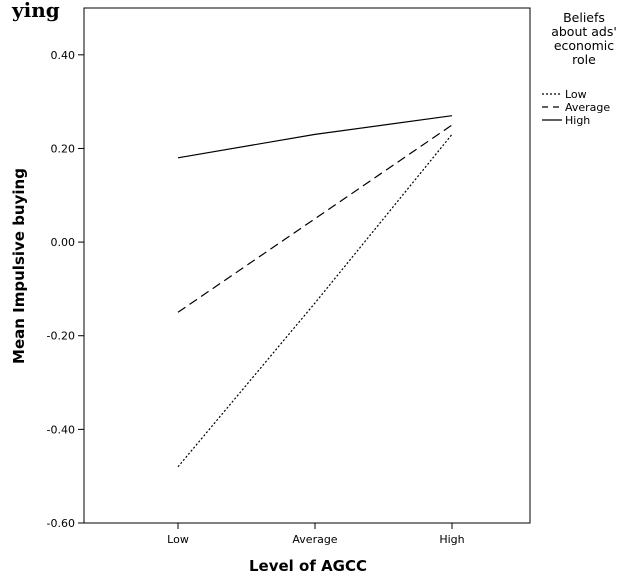 This screenshot has height=581, width=629. What do you see at coordinates (61, 429) in the screenshot?
I see `y-tick-label: -0.40` at bounding box center [61, 429].